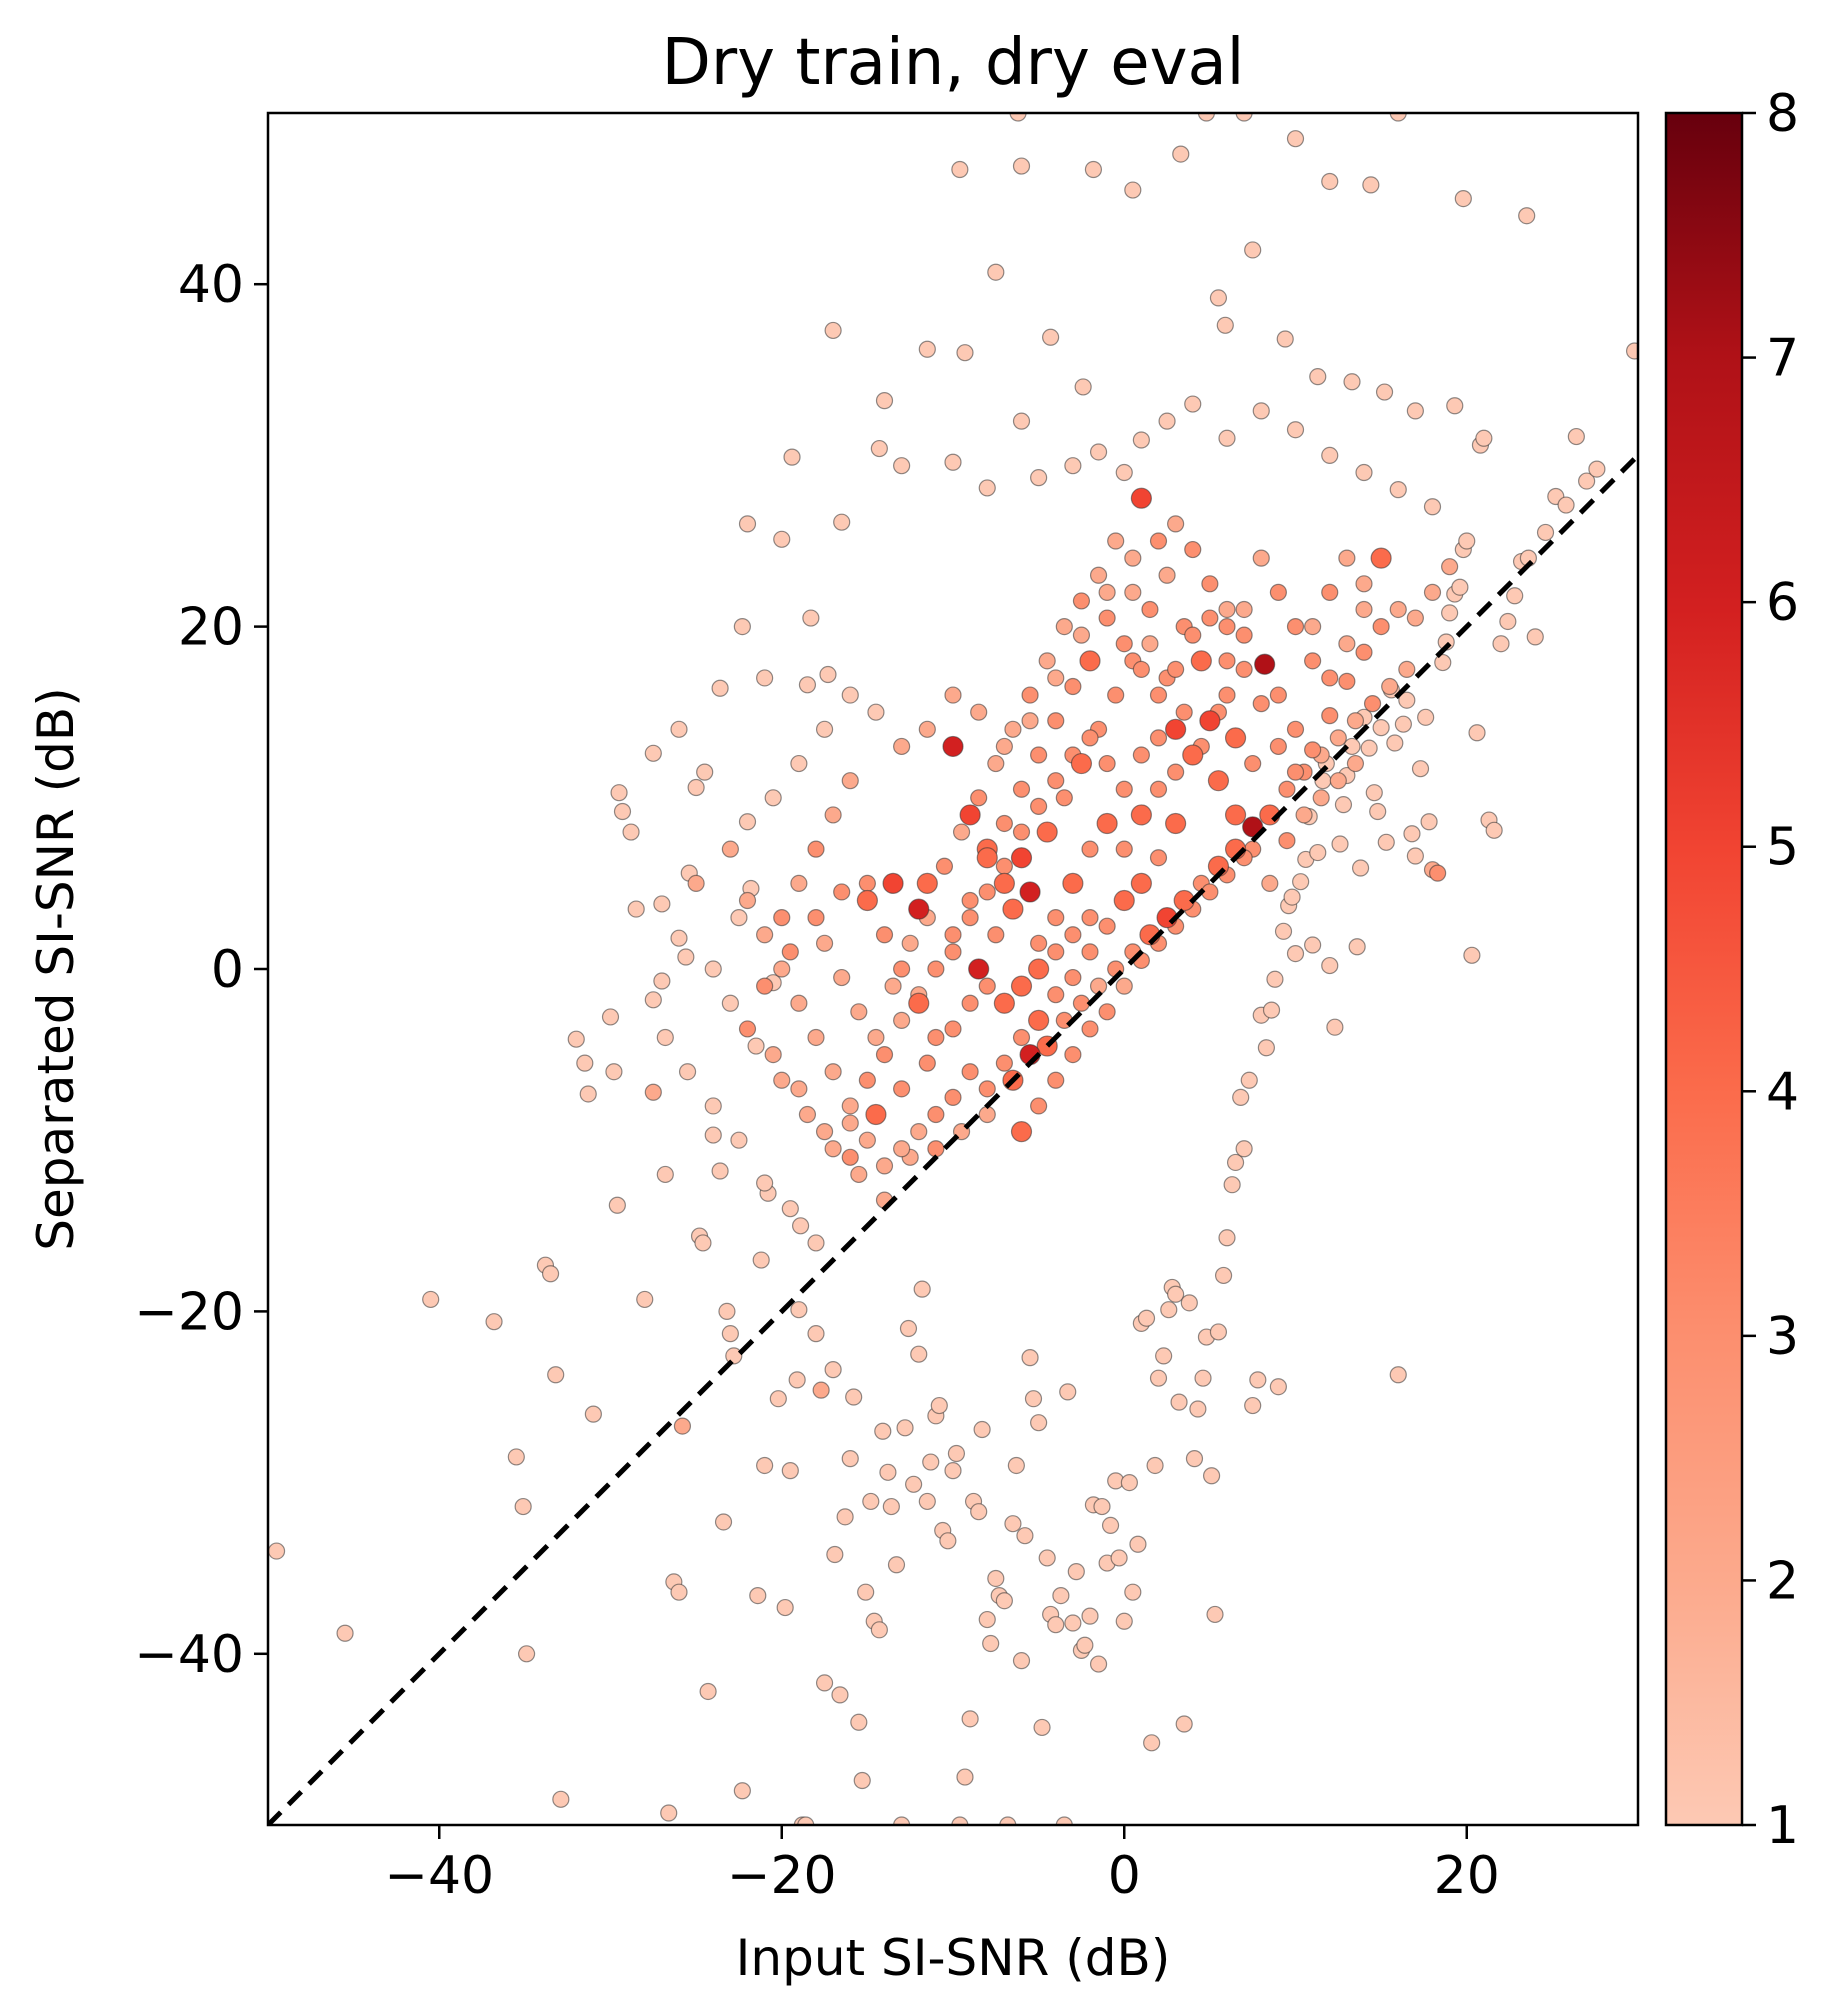 The image size is (1823, 2006). What do you see at coordinates (1782, 1092) in the screenshot?
I see `colorbar-tick-label: 4` at bounding box center [1782, 1092].